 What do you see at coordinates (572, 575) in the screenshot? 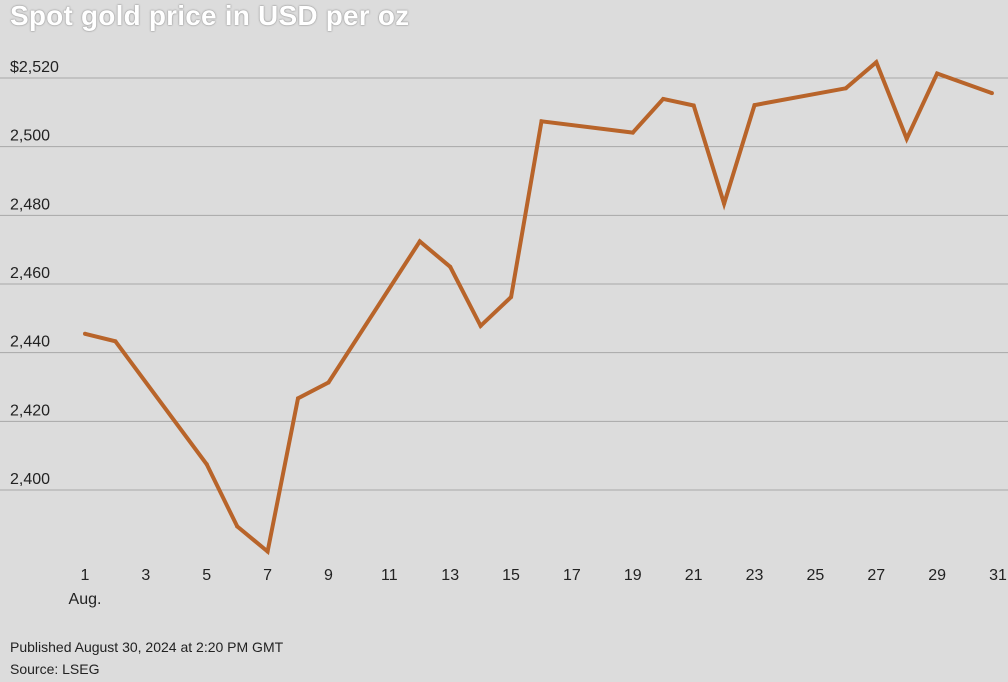
I see `x-tick-label: 17` at bounding box center [572, 575].